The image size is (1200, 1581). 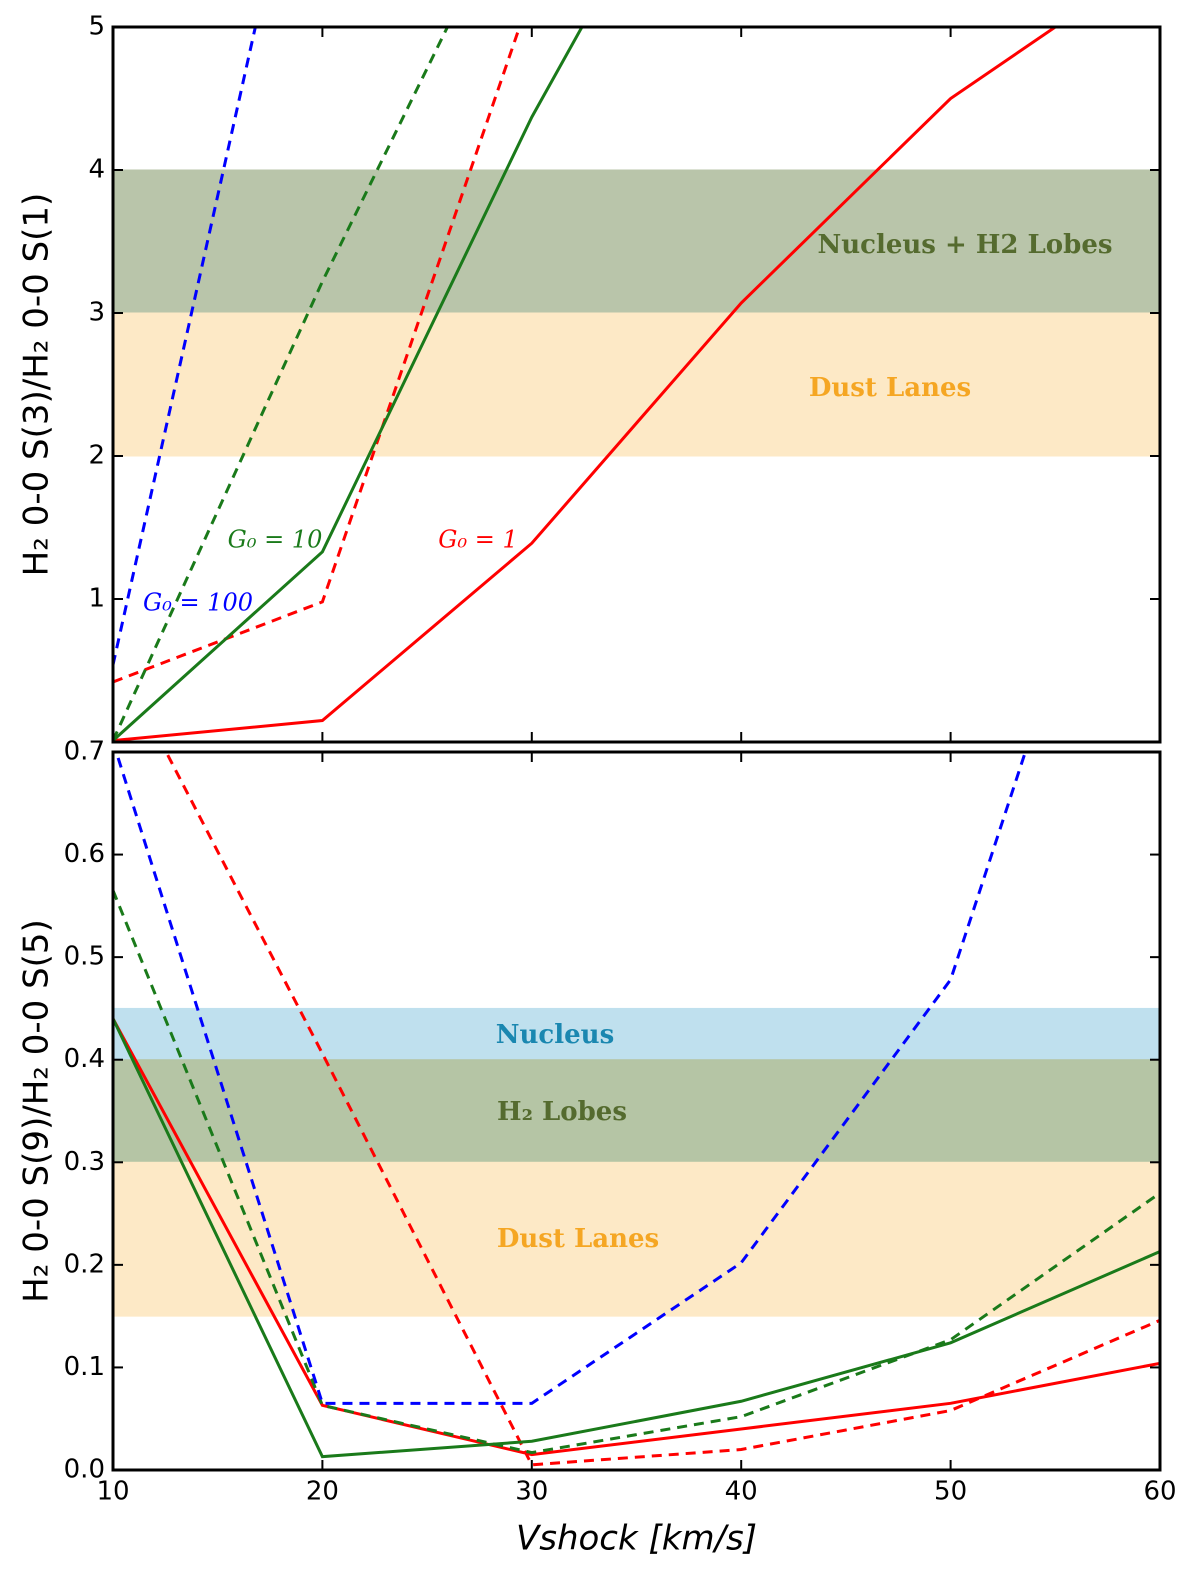 I want to click on y-tick-label: 0.7, so click(x=84, y=752).